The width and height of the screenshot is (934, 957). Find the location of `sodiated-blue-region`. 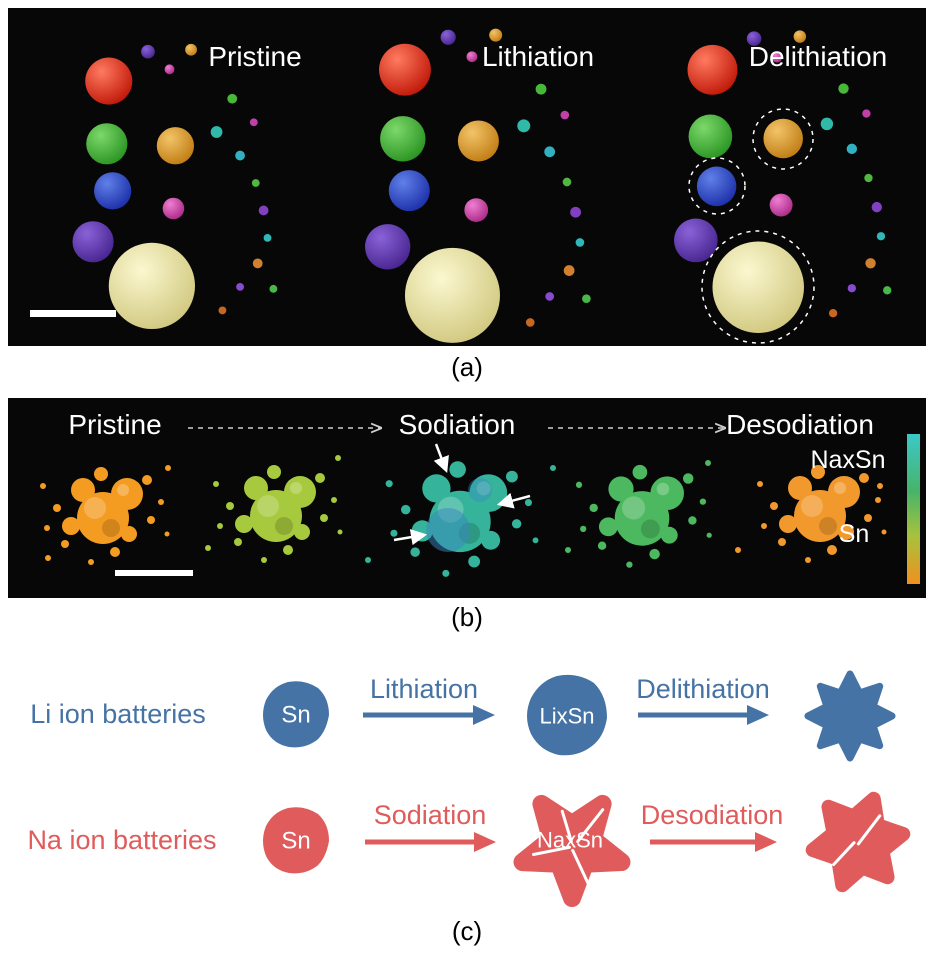

sodiated-blue-region is located at coordinates (448, 530).